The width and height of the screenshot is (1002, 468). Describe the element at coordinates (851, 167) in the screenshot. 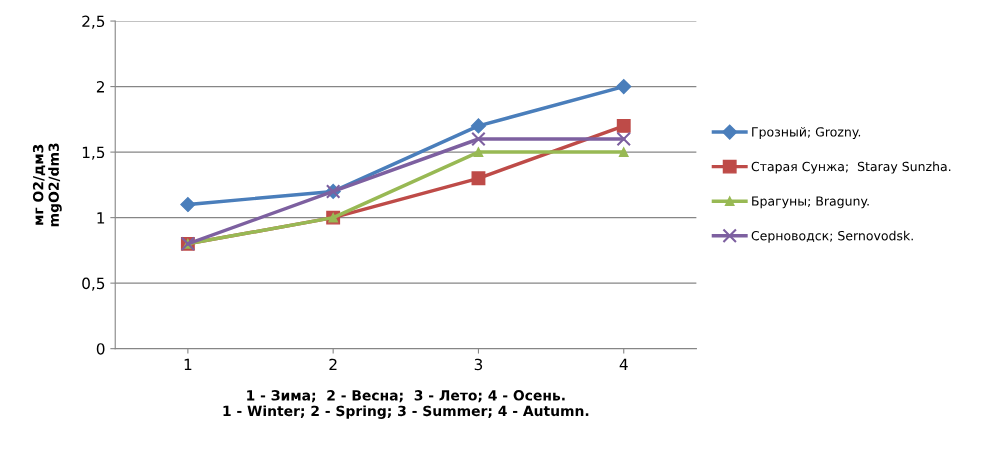

I see `legend-label: Старая Сунжа; Staray Sunzha.` at that location.